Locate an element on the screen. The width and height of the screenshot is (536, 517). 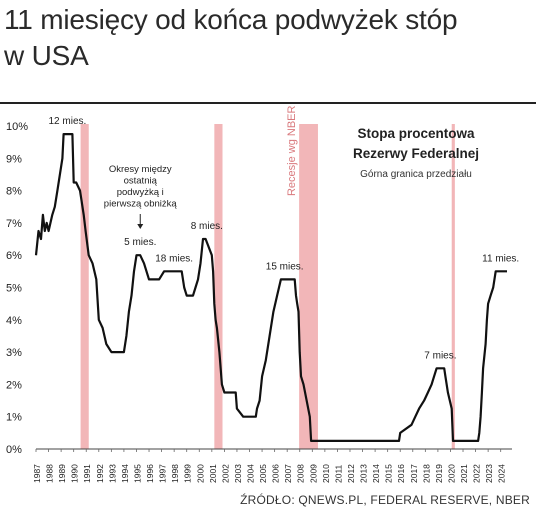
x-tick-label: 2011 is located at coordinates (338, 473).